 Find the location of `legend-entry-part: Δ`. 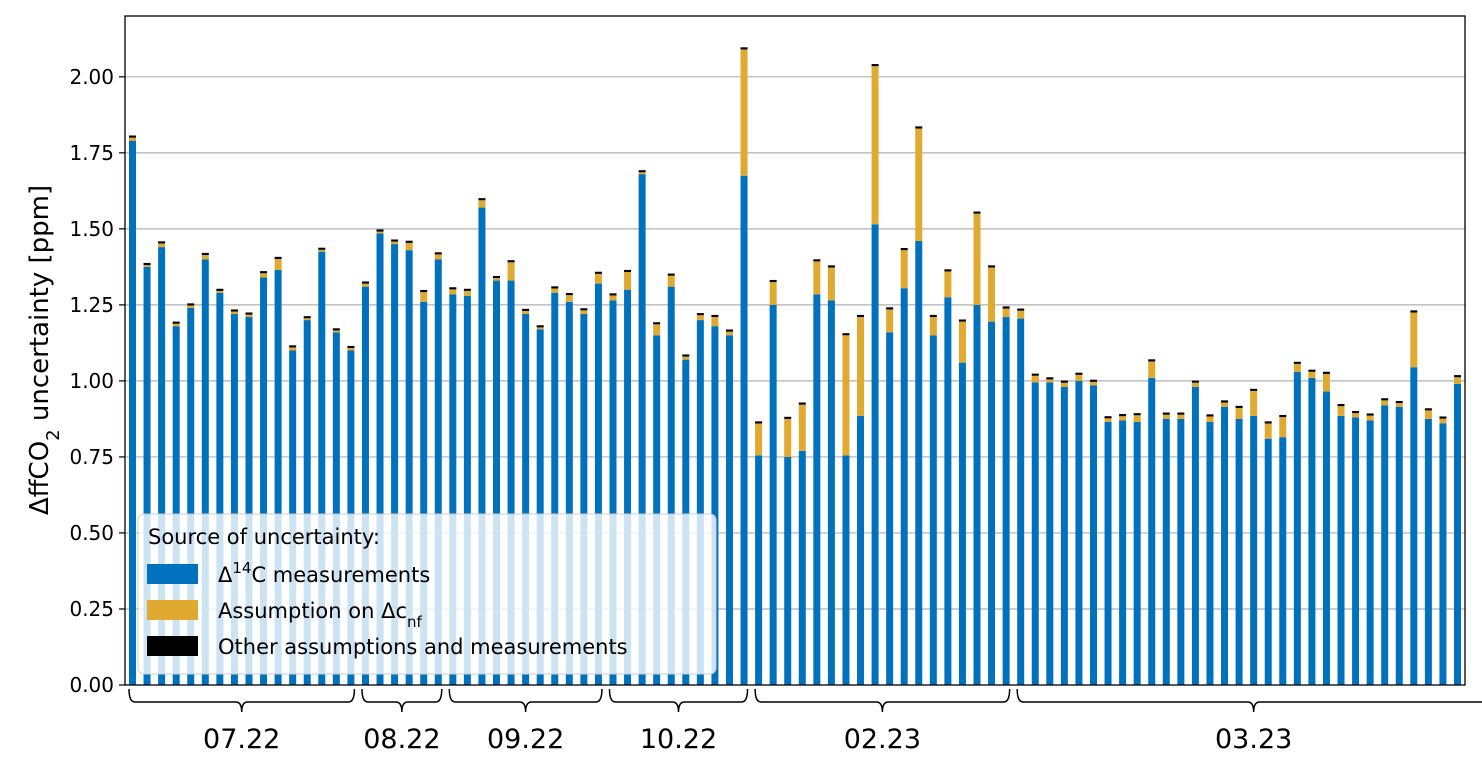

legend-entry-part: Δ is located at coordinates (225, 575).